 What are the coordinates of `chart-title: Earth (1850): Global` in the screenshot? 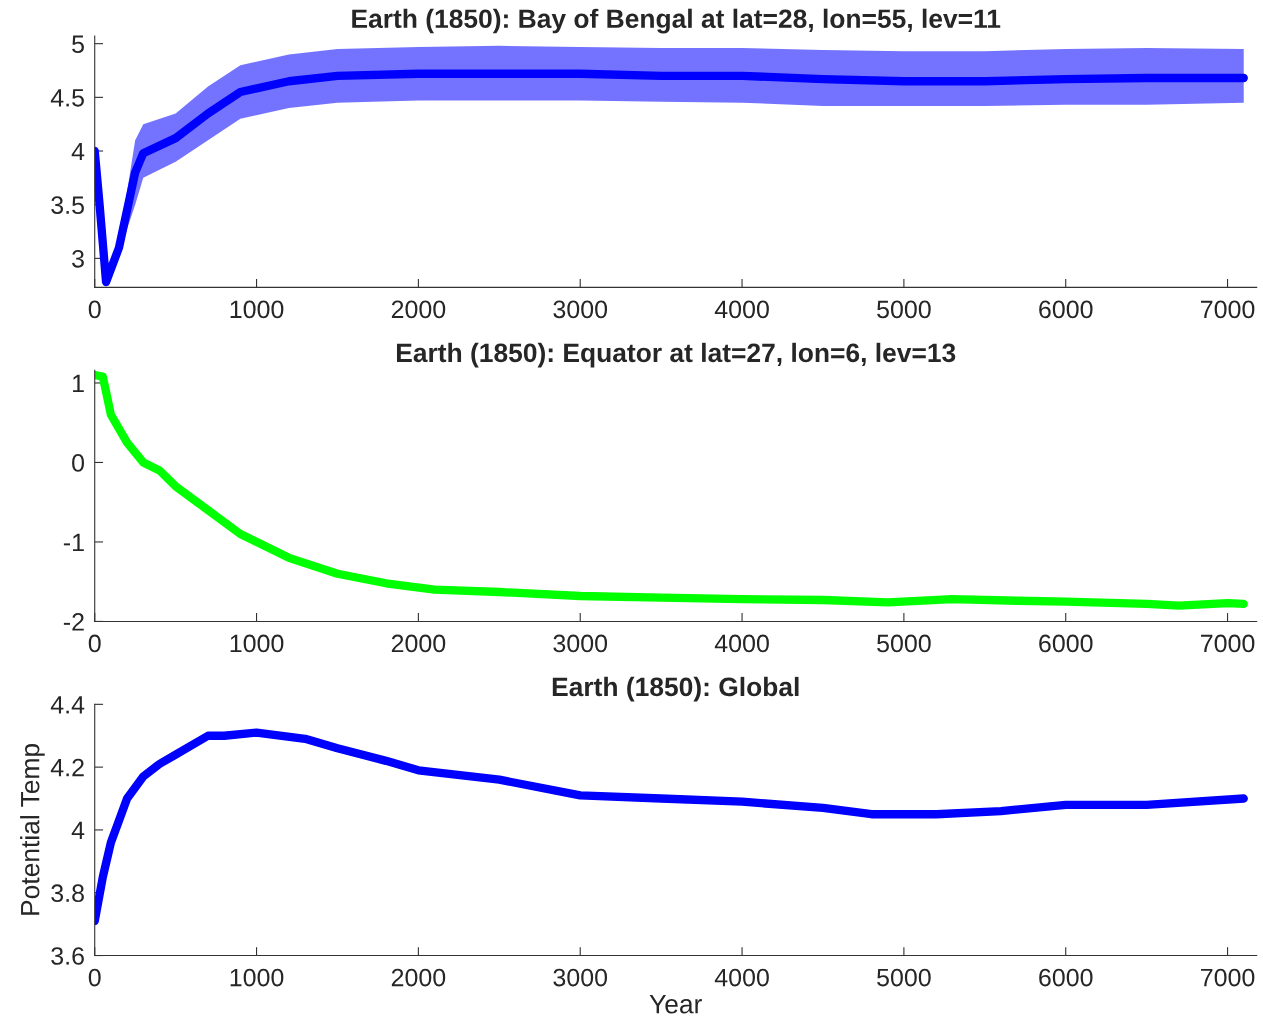 It's located at (675, 689).